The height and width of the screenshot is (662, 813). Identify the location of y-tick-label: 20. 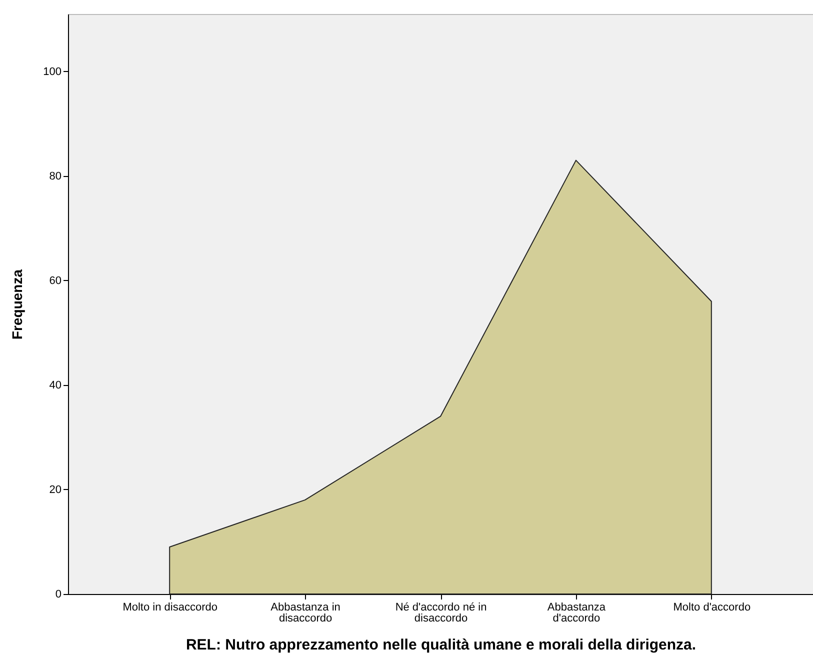
(55, 490).